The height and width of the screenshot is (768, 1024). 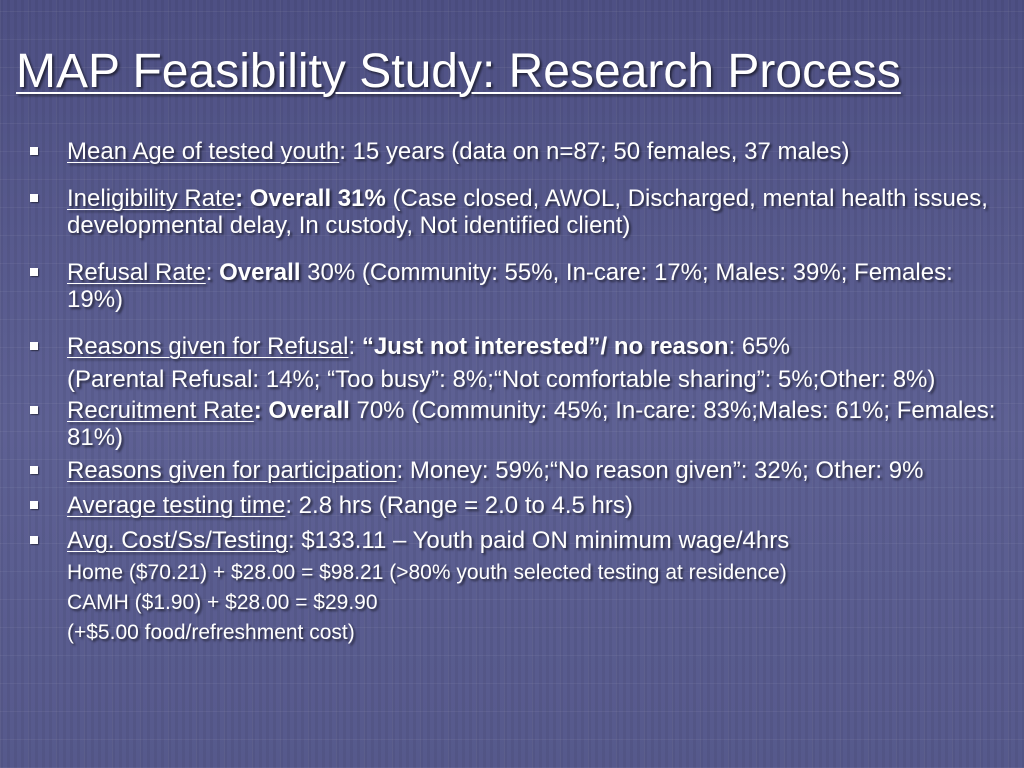 What do you see at coordinates (232, 470) in the screenshot?
I see `item-label: Reasons given for participation` at bounding box center [232, 470].